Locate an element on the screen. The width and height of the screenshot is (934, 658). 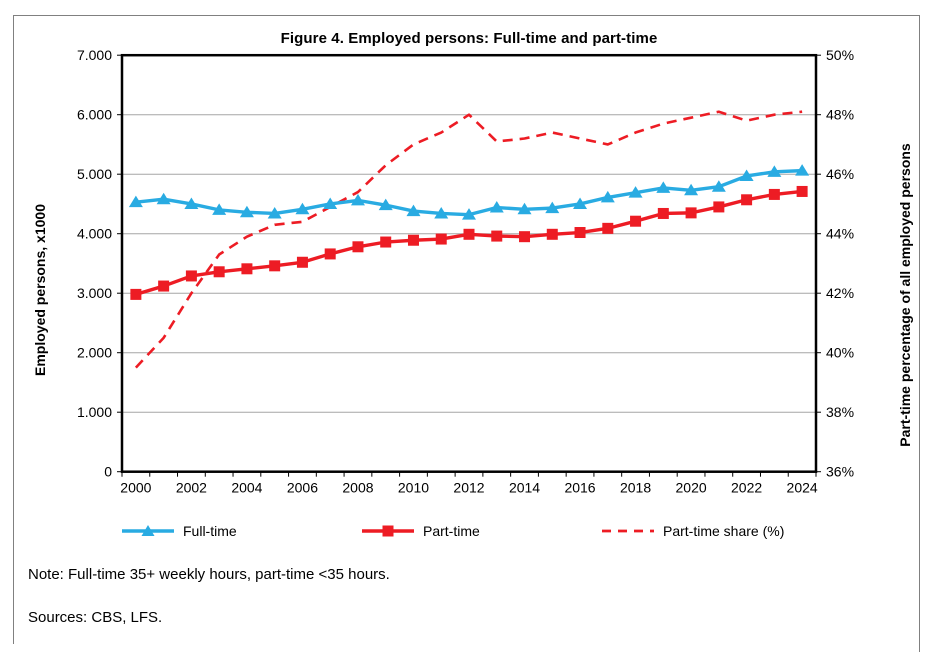
full-time-line-marker-icon is located at coordinates (148, 530).